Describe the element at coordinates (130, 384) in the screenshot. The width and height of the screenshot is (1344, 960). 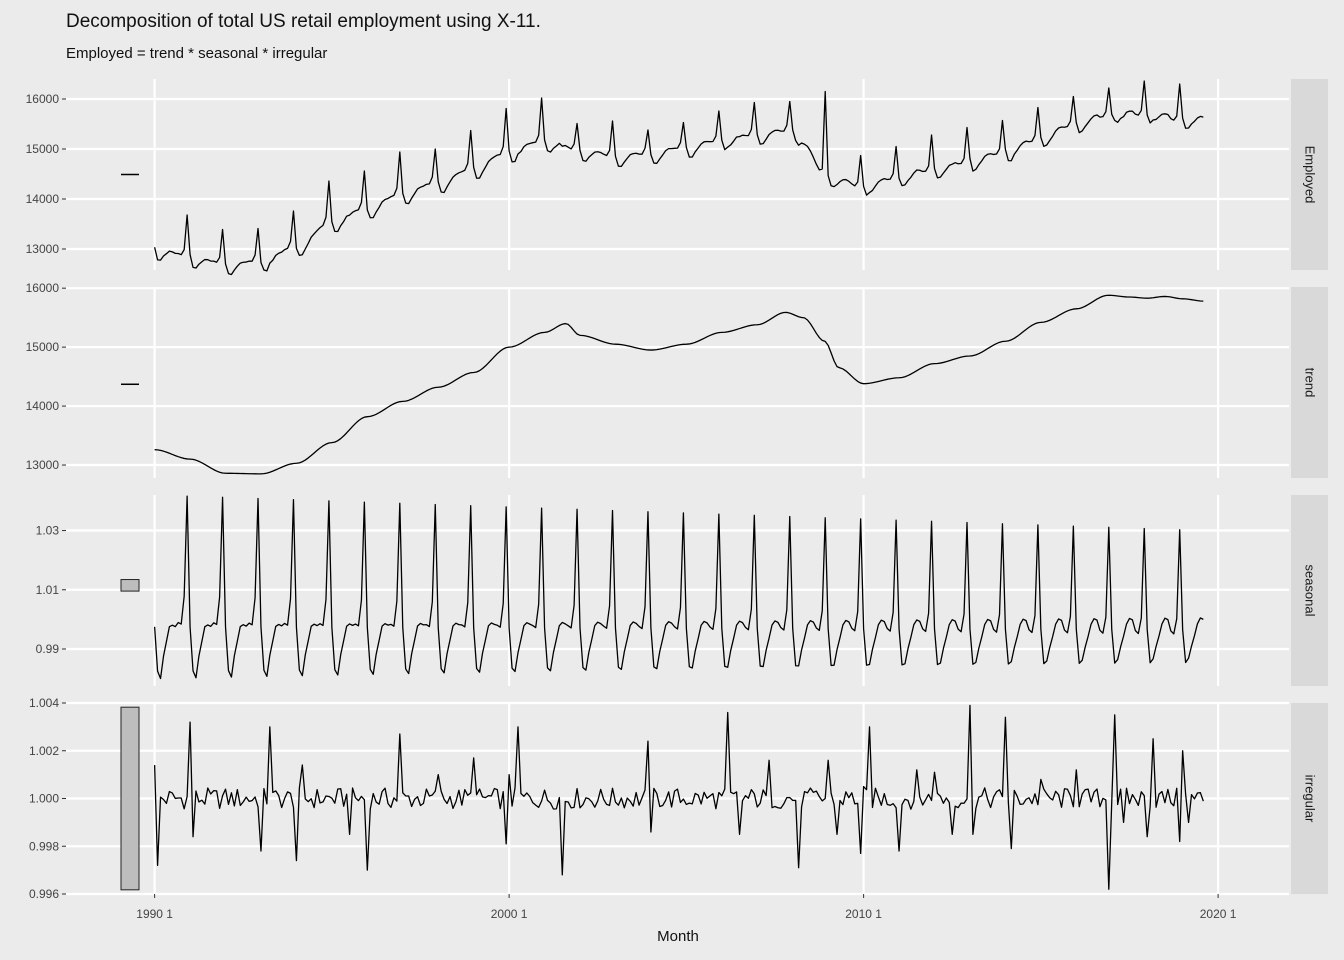
I see `range-bar-trend` at that location.